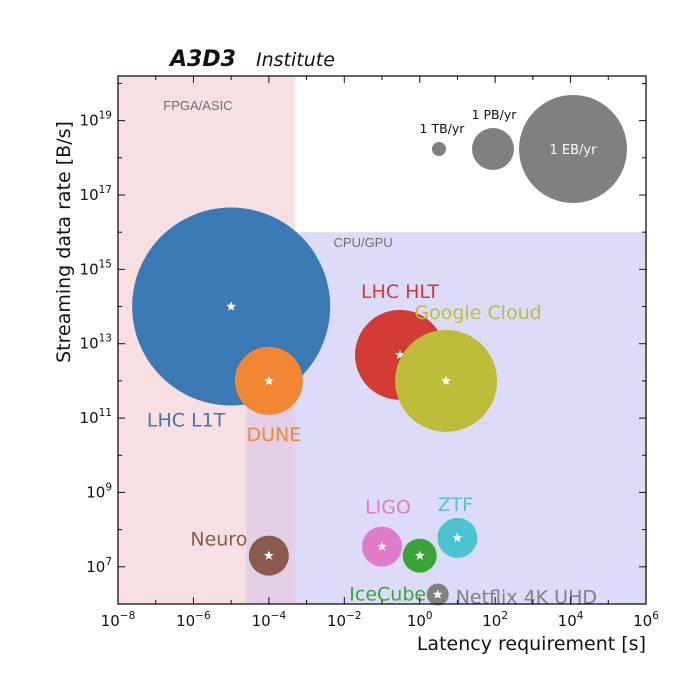 Image resolution: width=692 pixels, height=692 pixels. I want to click on x-tick-label: 10⁴, so click(571, 620).